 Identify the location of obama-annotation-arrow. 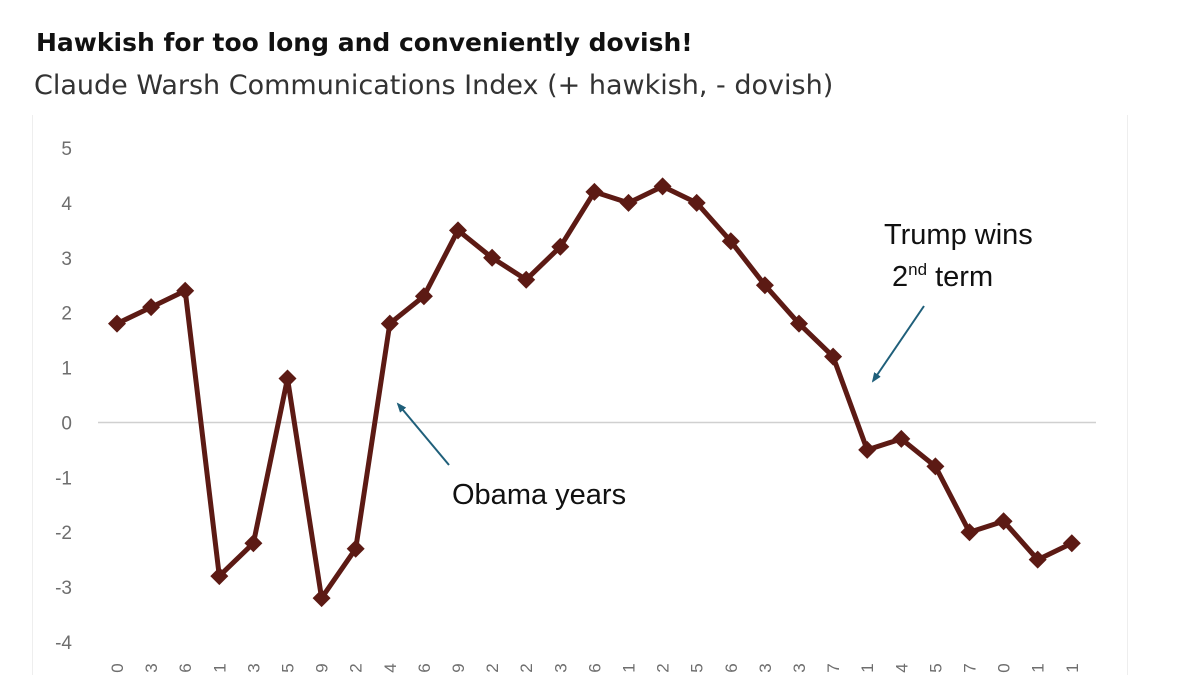
(423, 434).